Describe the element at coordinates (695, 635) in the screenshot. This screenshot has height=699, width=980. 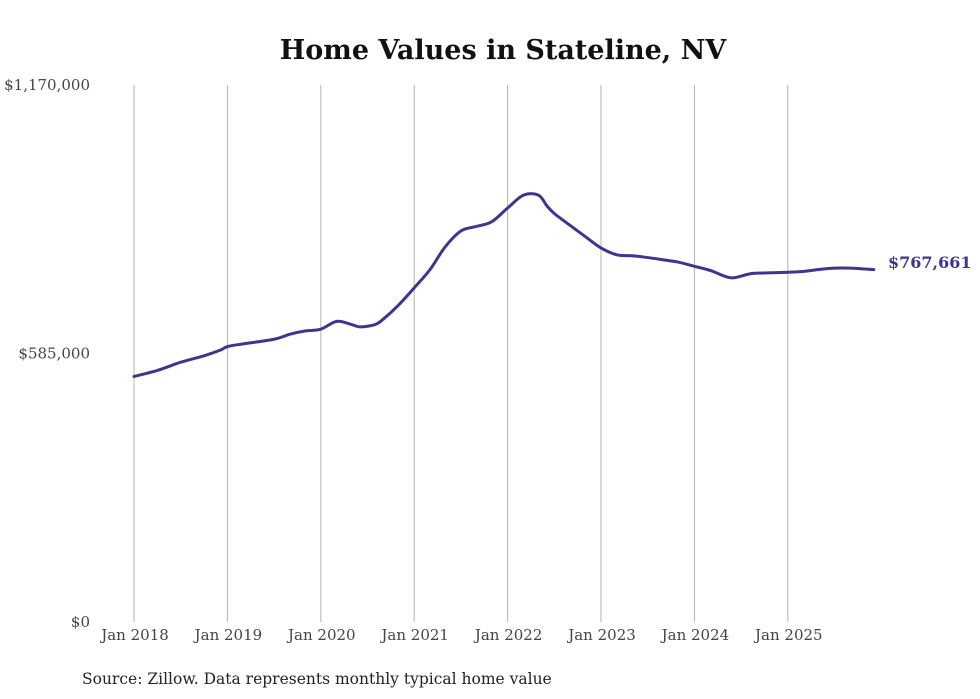
I see `x-tick-label: Jan 2024` at that location.